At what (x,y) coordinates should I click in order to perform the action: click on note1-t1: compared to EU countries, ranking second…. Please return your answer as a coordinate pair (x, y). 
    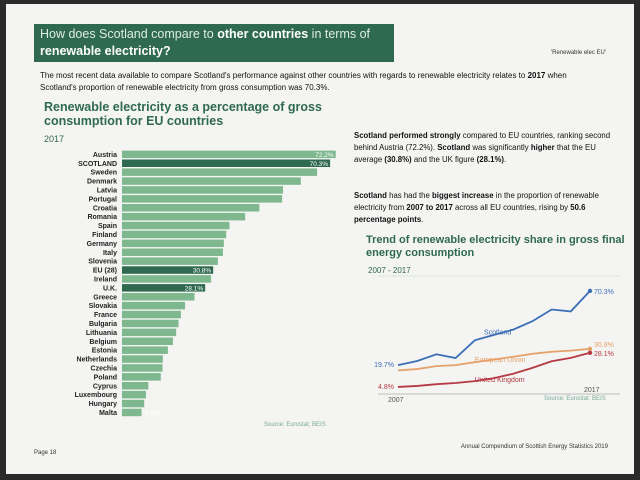
    Looking at the image, I should click on (482, 141).